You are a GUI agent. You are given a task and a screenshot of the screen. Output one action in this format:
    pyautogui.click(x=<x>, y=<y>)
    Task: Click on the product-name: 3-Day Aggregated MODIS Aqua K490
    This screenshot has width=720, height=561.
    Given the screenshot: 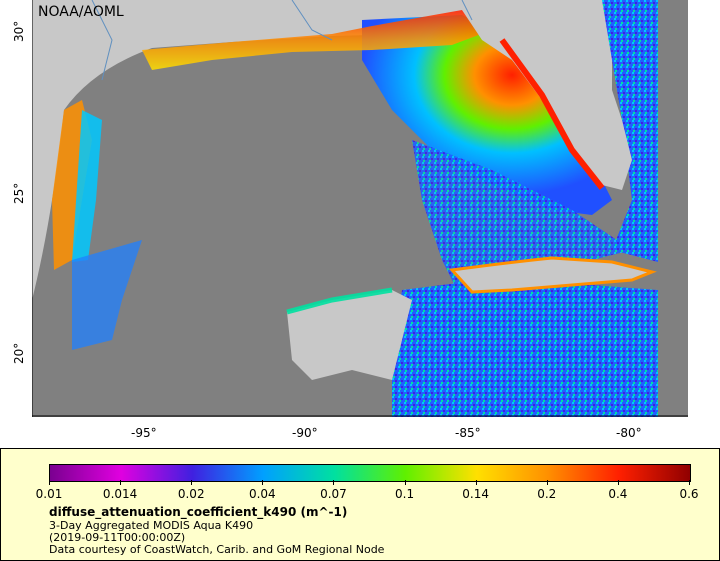 What is the action you would take?
    pyautogui.click(x=151, y=525)
    